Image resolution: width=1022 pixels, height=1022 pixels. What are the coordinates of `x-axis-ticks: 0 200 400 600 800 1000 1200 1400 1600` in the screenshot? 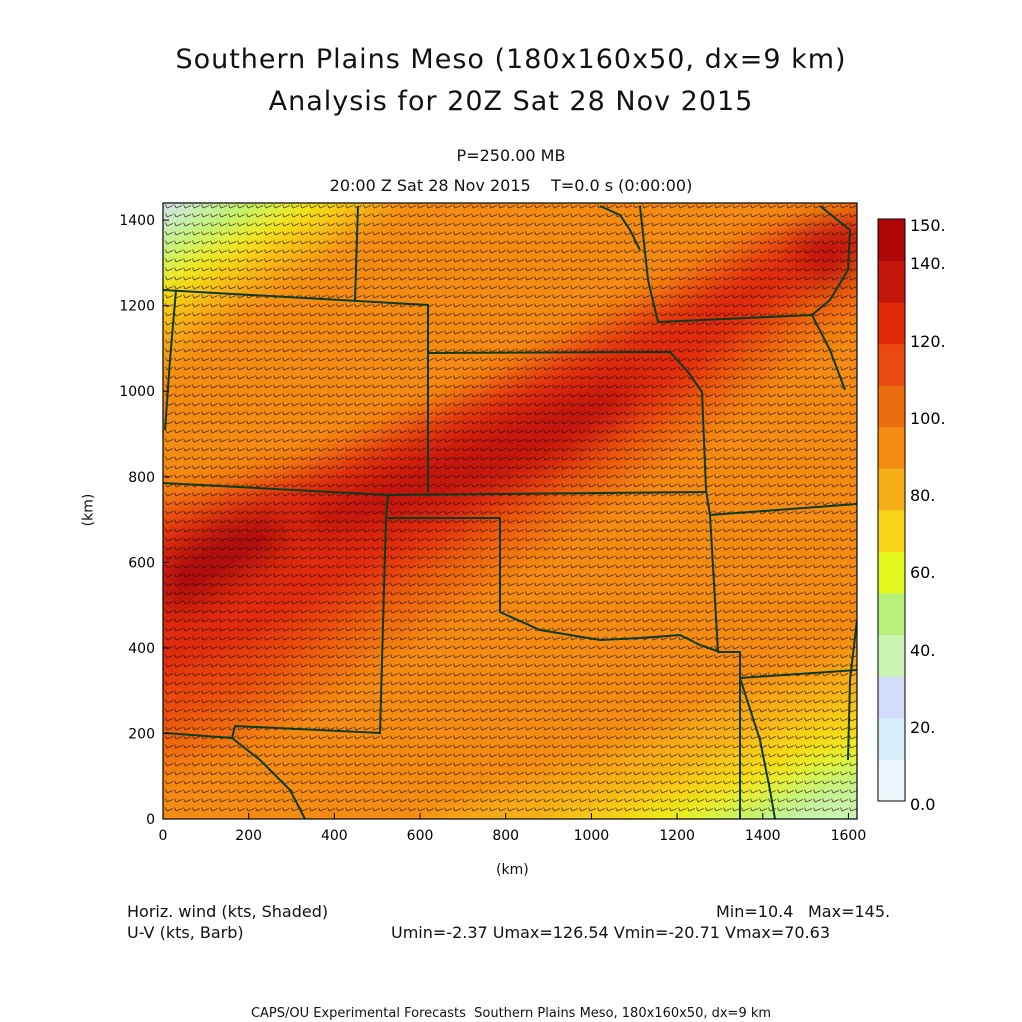 It's located at (513, 828).